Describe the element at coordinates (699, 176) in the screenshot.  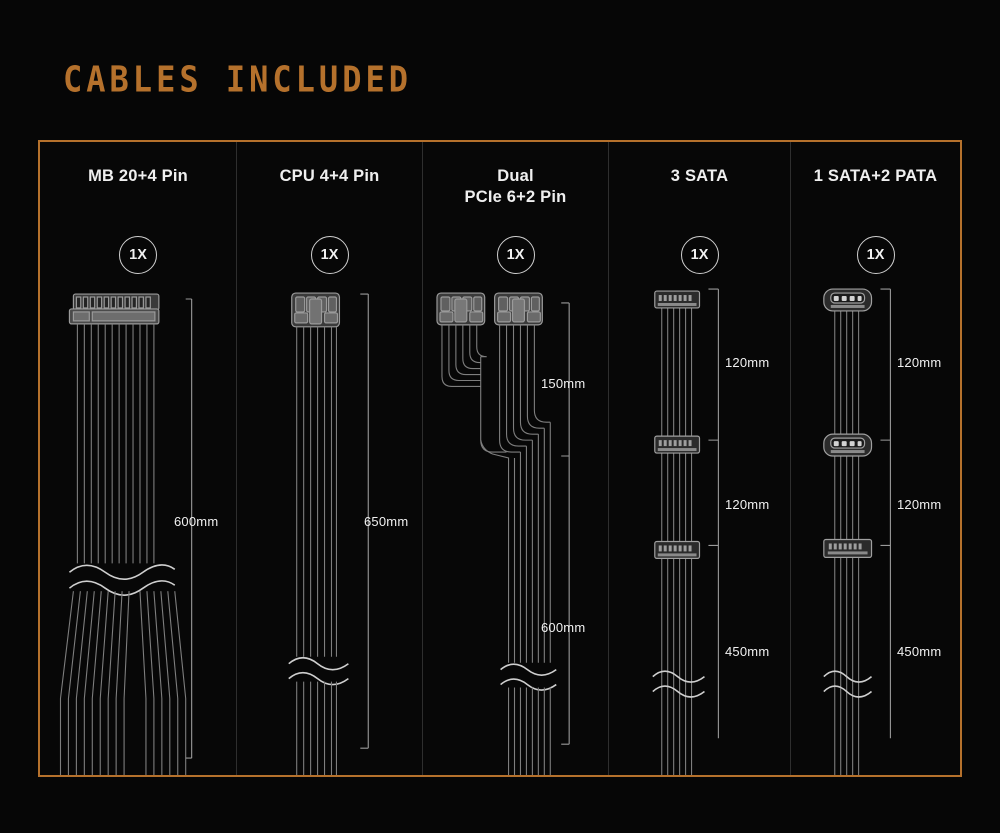
I see `cable-column-label: 3 SATA` at that location.